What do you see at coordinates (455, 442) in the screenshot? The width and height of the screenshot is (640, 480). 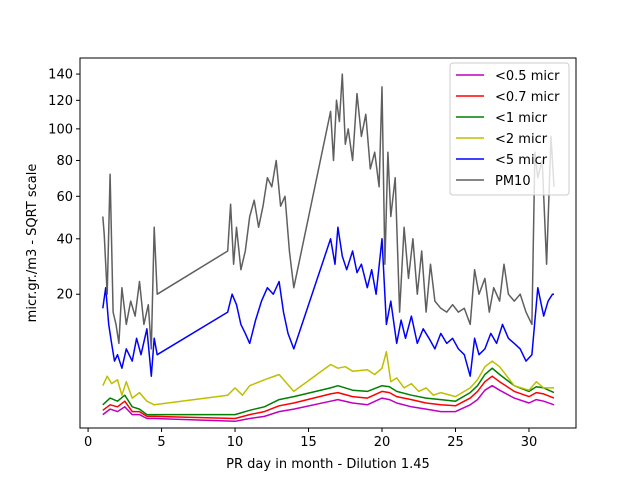 I see `x-tick-label-5: 25` at bounding box center [455, 442].